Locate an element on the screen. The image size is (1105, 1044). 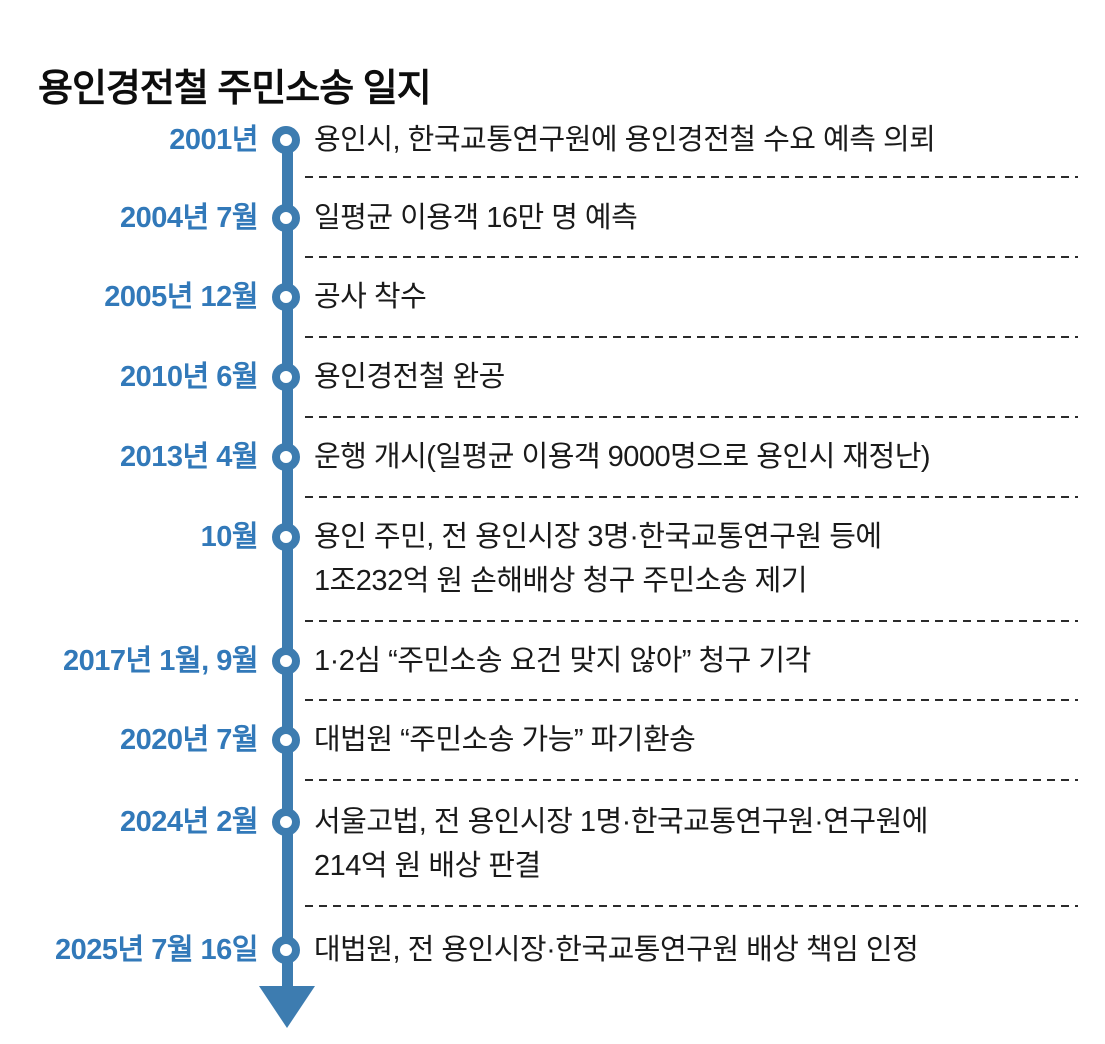
timeline-event-text: 1·2심 “주민소송 요건 맞지 않아” 청구 기각 is located at coordinates (562, 661).